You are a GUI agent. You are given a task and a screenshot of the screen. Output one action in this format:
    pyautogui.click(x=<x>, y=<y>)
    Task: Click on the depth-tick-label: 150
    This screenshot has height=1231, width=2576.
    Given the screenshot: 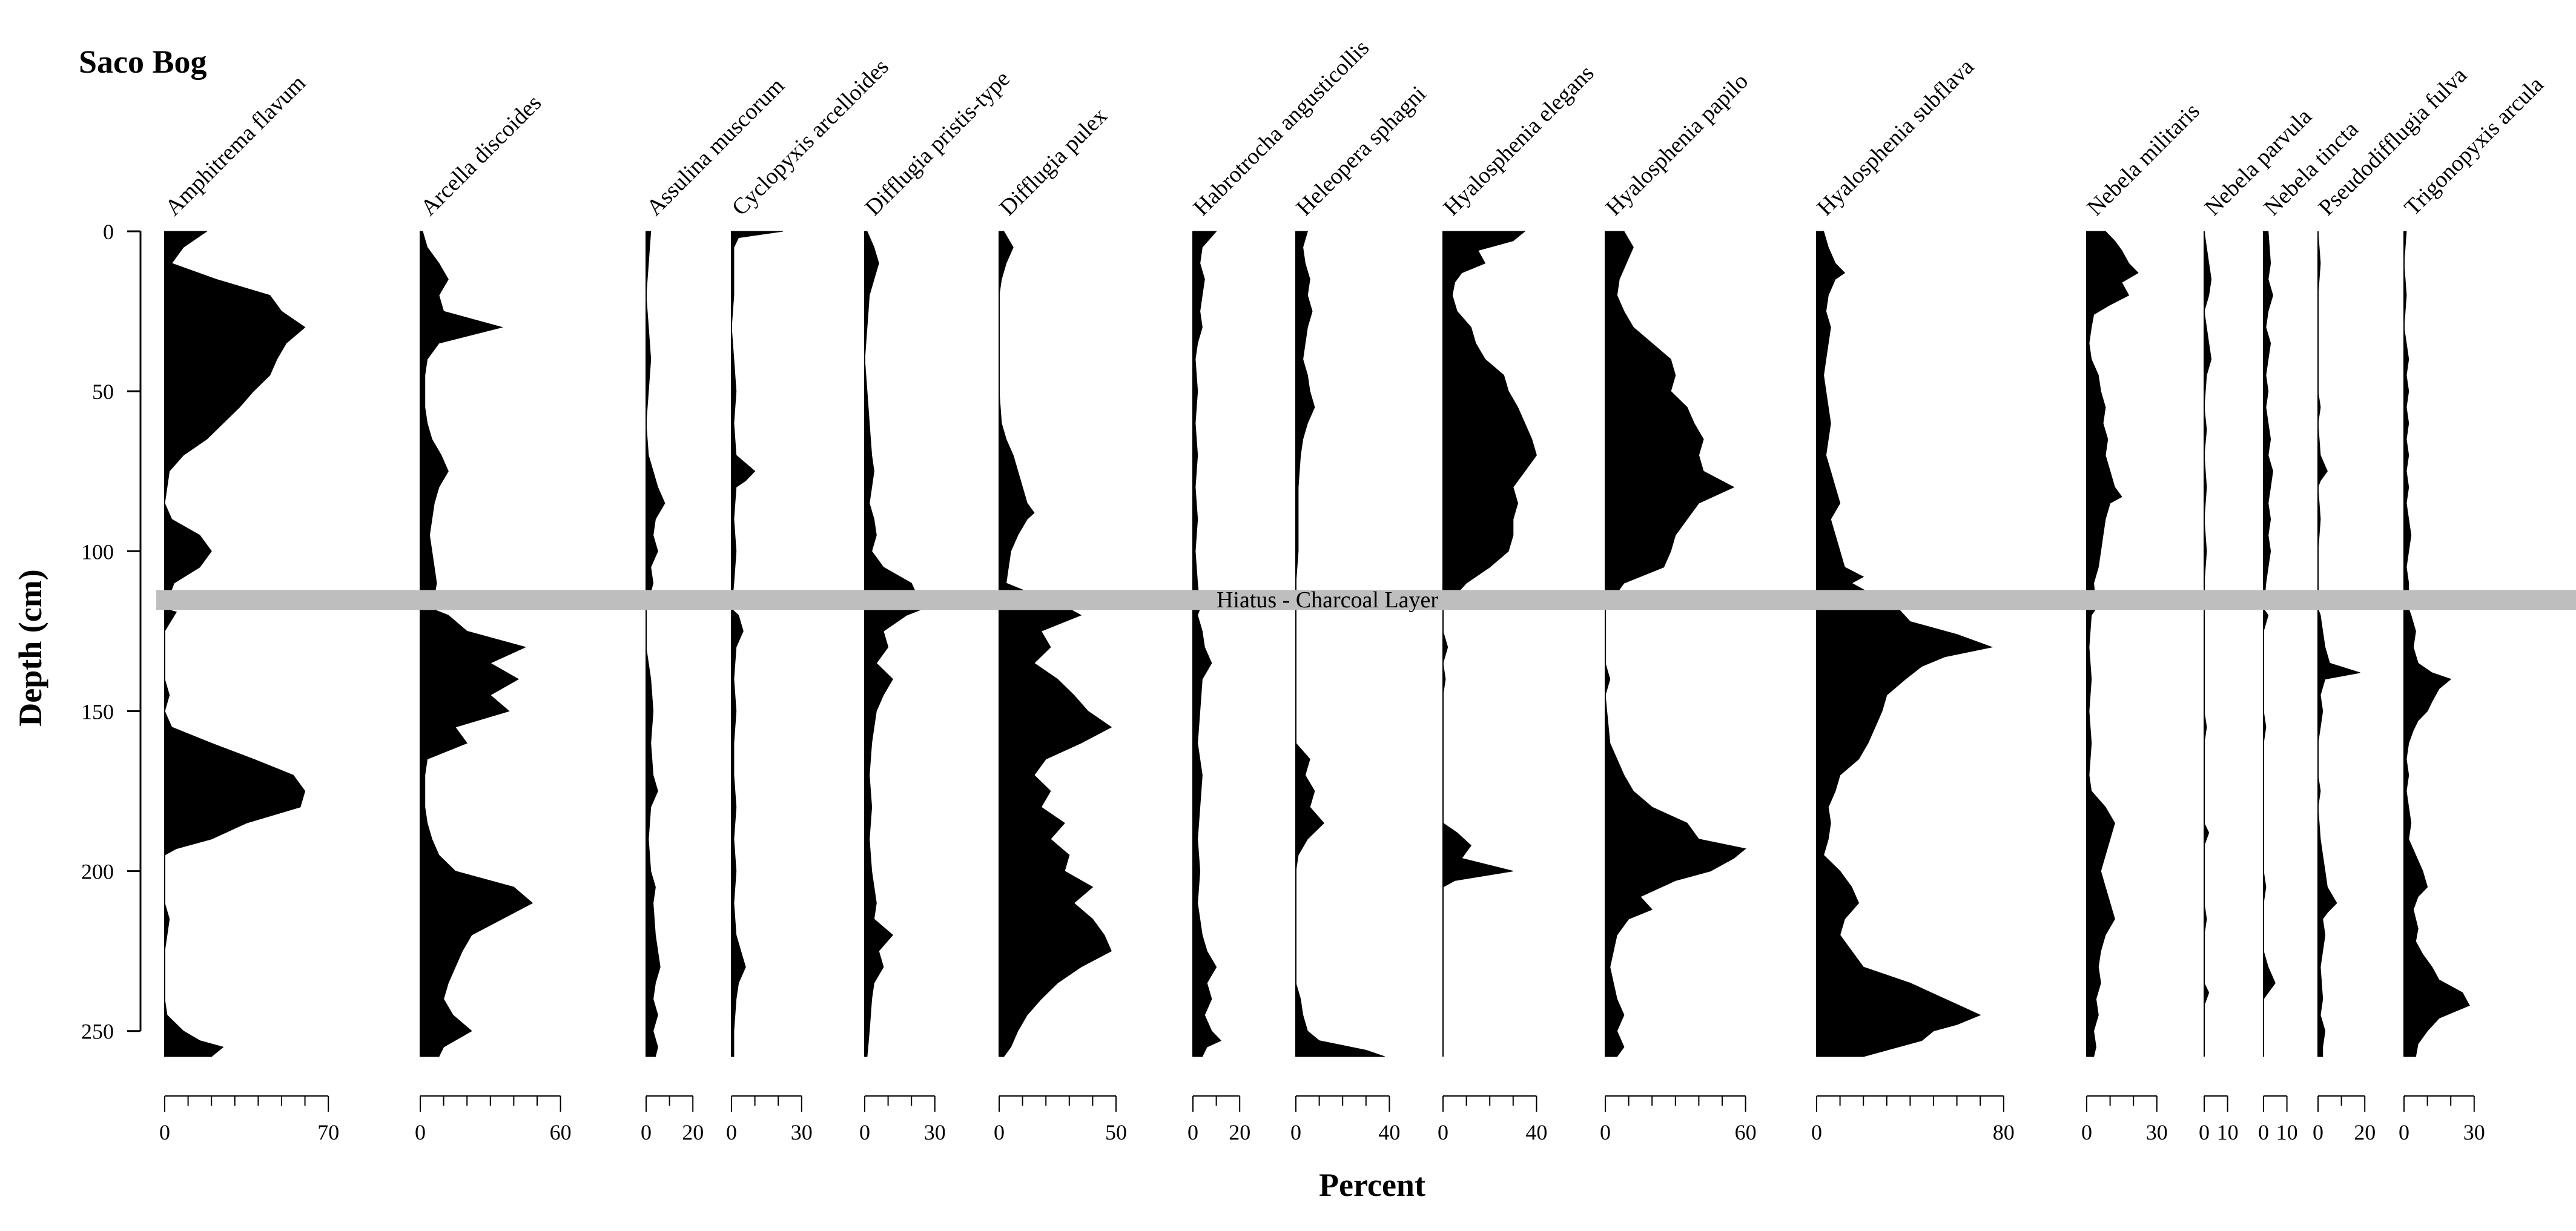 What is the action you would take?
    pyautogui.click(x=97, y=711)
    